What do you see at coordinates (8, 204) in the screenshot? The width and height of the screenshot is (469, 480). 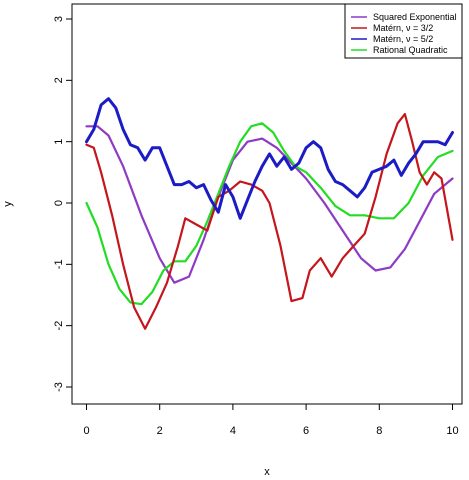 I see `y-axis-title: y` at bounding box center [8, 204].